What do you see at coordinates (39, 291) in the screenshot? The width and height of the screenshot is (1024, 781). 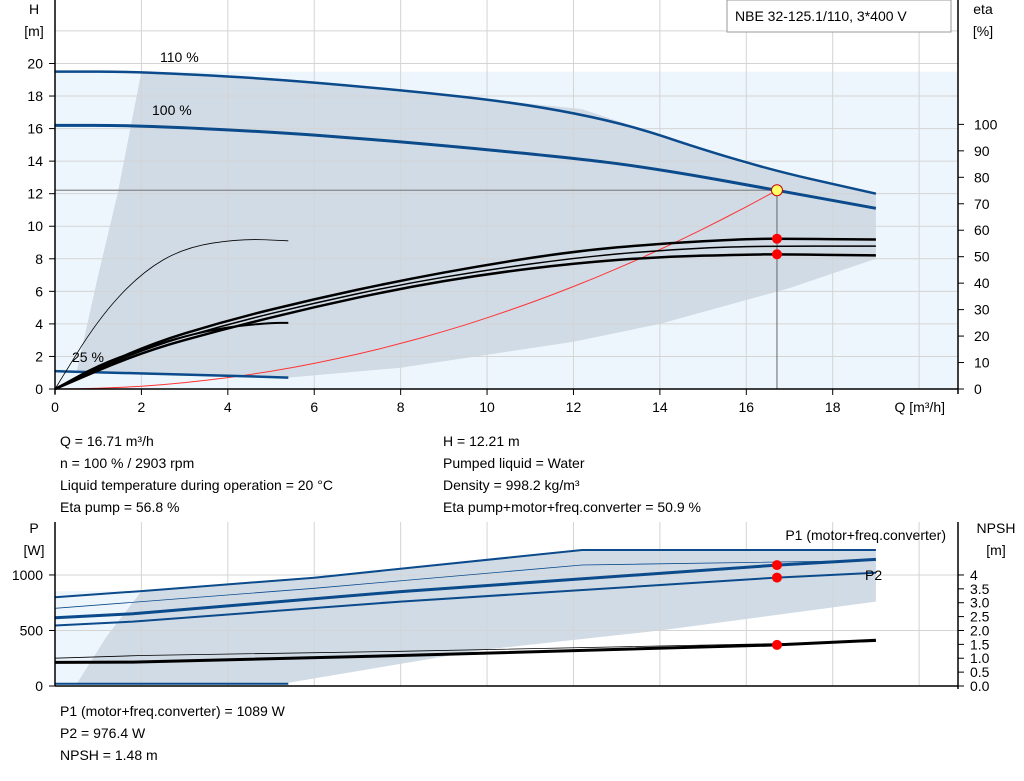 I see `y-tick-label: 6` at bounding box center [39, 291].